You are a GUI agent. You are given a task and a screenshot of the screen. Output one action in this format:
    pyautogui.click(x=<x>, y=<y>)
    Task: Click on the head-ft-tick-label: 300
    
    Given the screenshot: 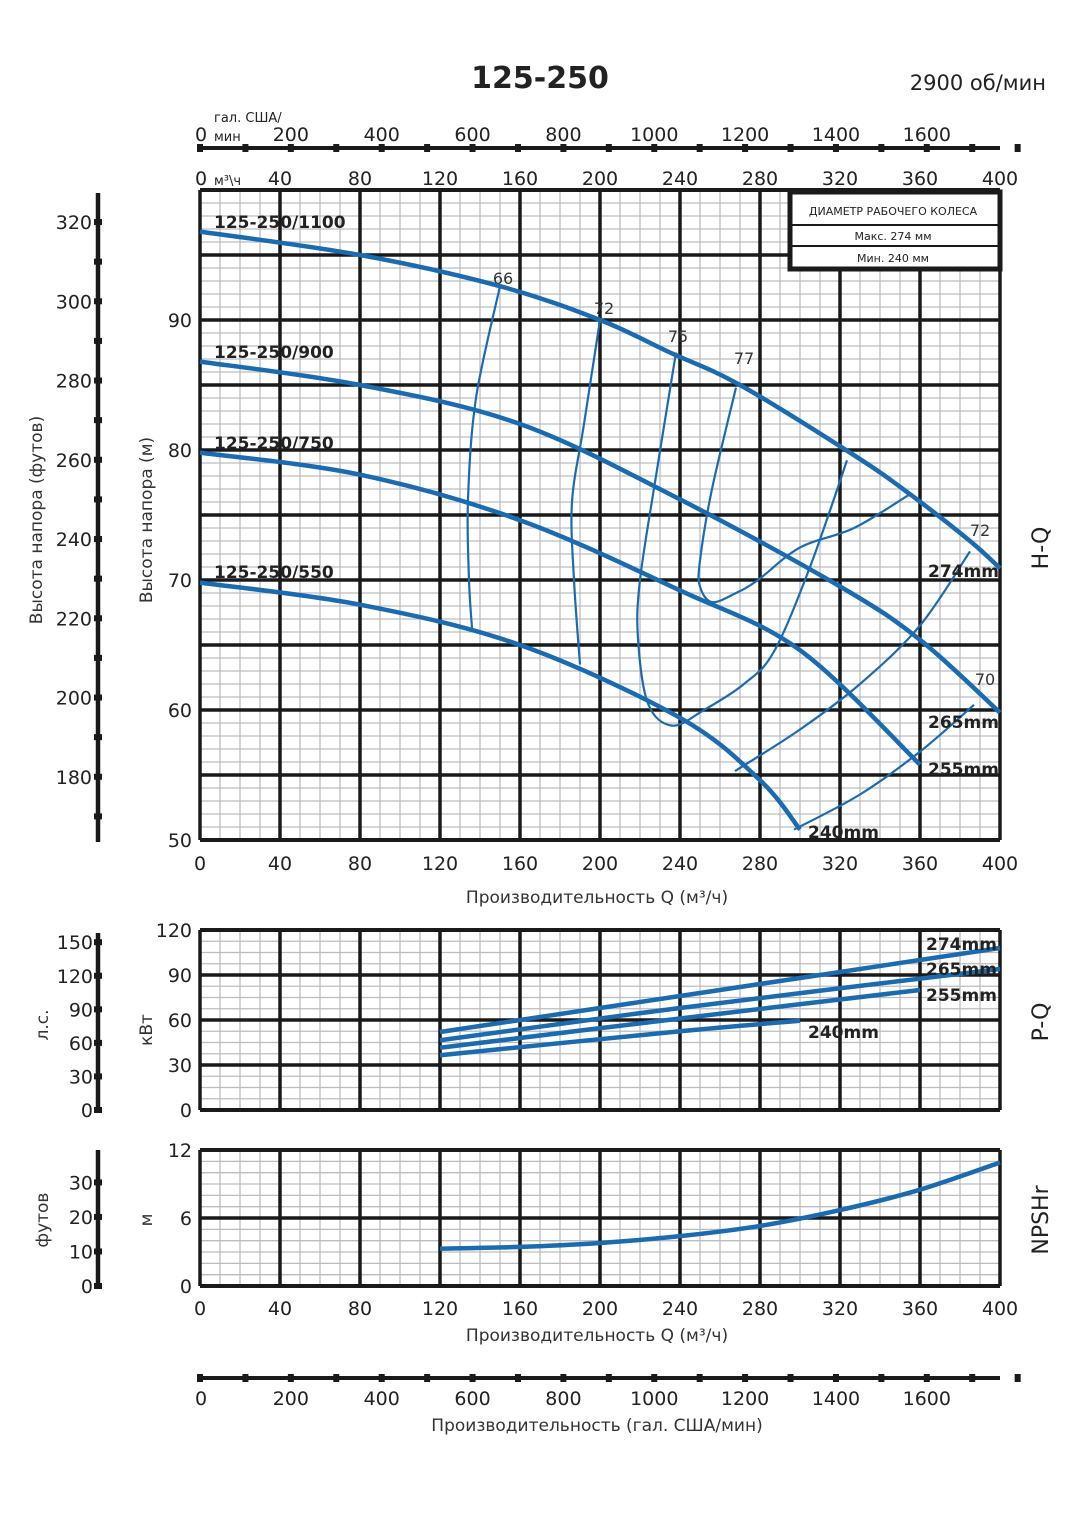 What is the action you would take?
    pyautogui.click(x=74, y=302)
    